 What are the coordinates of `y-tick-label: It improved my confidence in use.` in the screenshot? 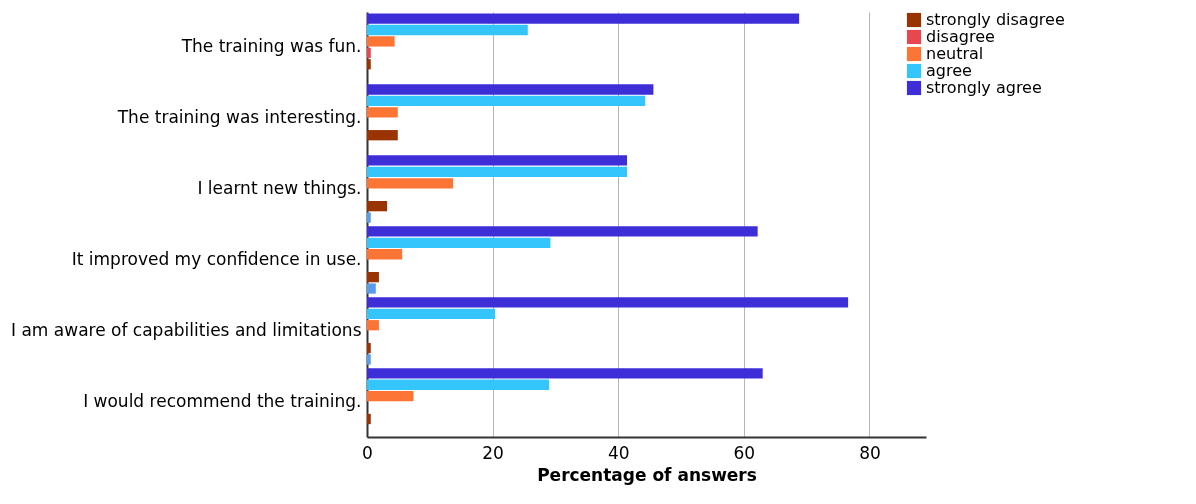 It's located at (216, 258).